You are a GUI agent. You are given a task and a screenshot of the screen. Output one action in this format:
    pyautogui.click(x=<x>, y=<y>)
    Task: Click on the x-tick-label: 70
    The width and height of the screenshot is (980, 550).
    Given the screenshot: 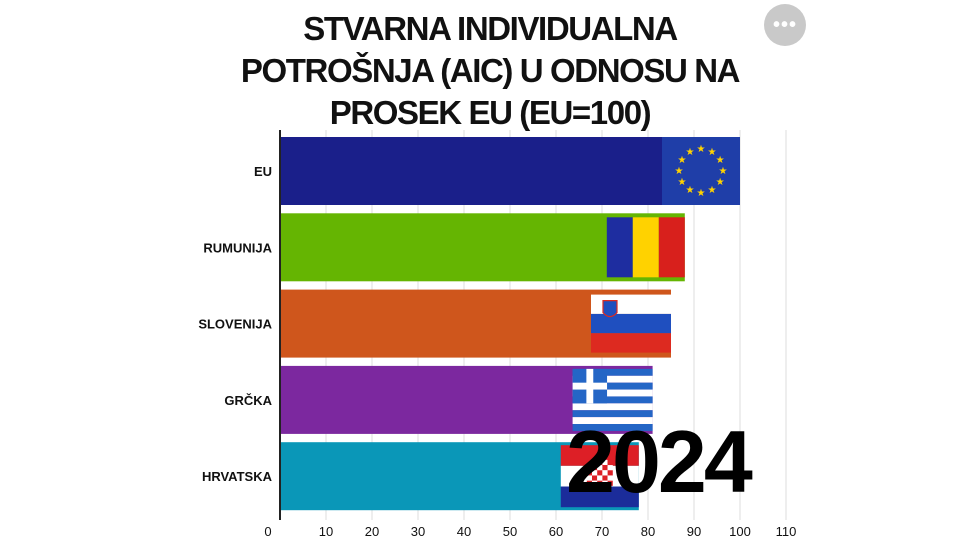 What is the action you would take?
    pyautogui.click(x=602, y=531)
    